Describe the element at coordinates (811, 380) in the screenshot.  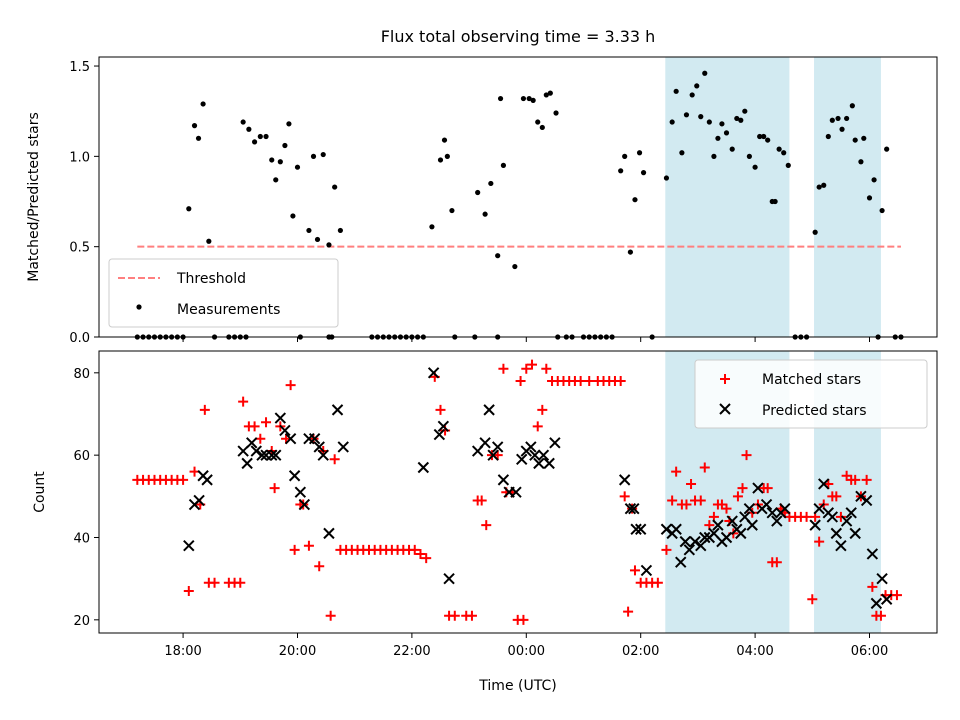
I see `legend-label: Matched stars` at that location.